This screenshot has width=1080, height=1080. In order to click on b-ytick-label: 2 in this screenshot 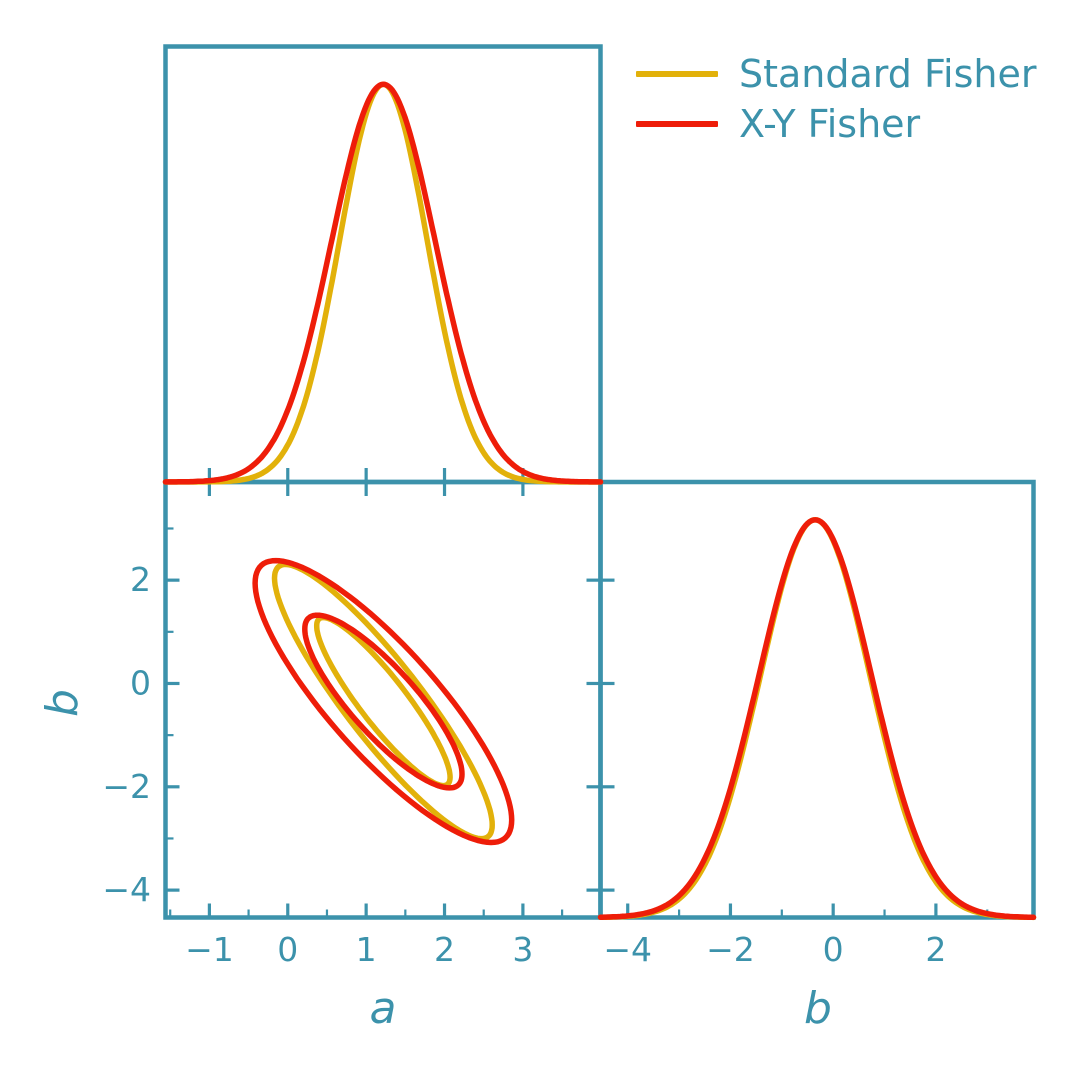, I will do `click(140, 579)`.